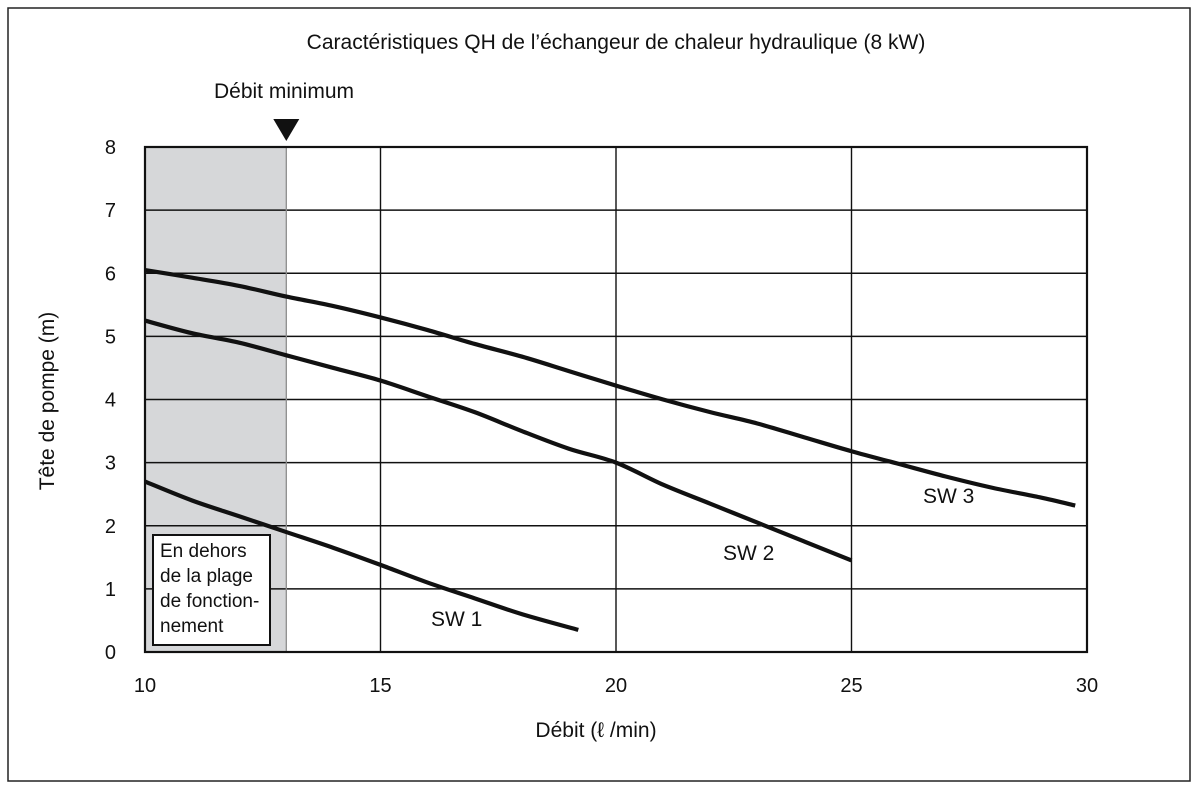  Describe the element at coordinates (851, 686) in the screenshot. I see `x-tick-label-3: 25` at that location.